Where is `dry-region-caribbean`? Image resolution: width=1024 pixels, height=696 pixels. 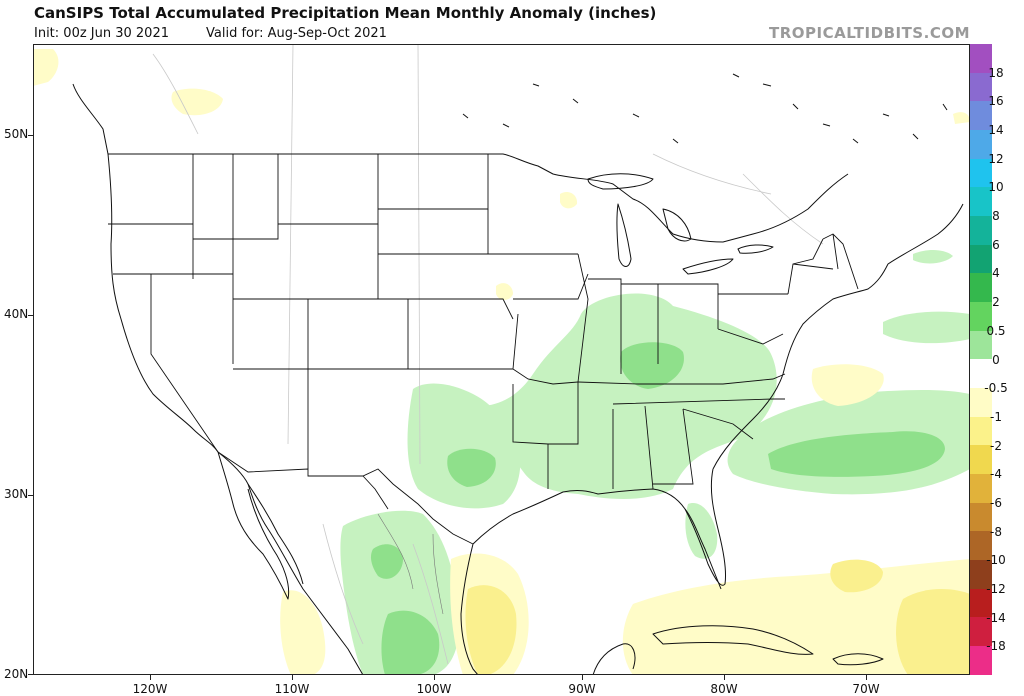
dry-region-caribbean is located at coordinates (796, 617).